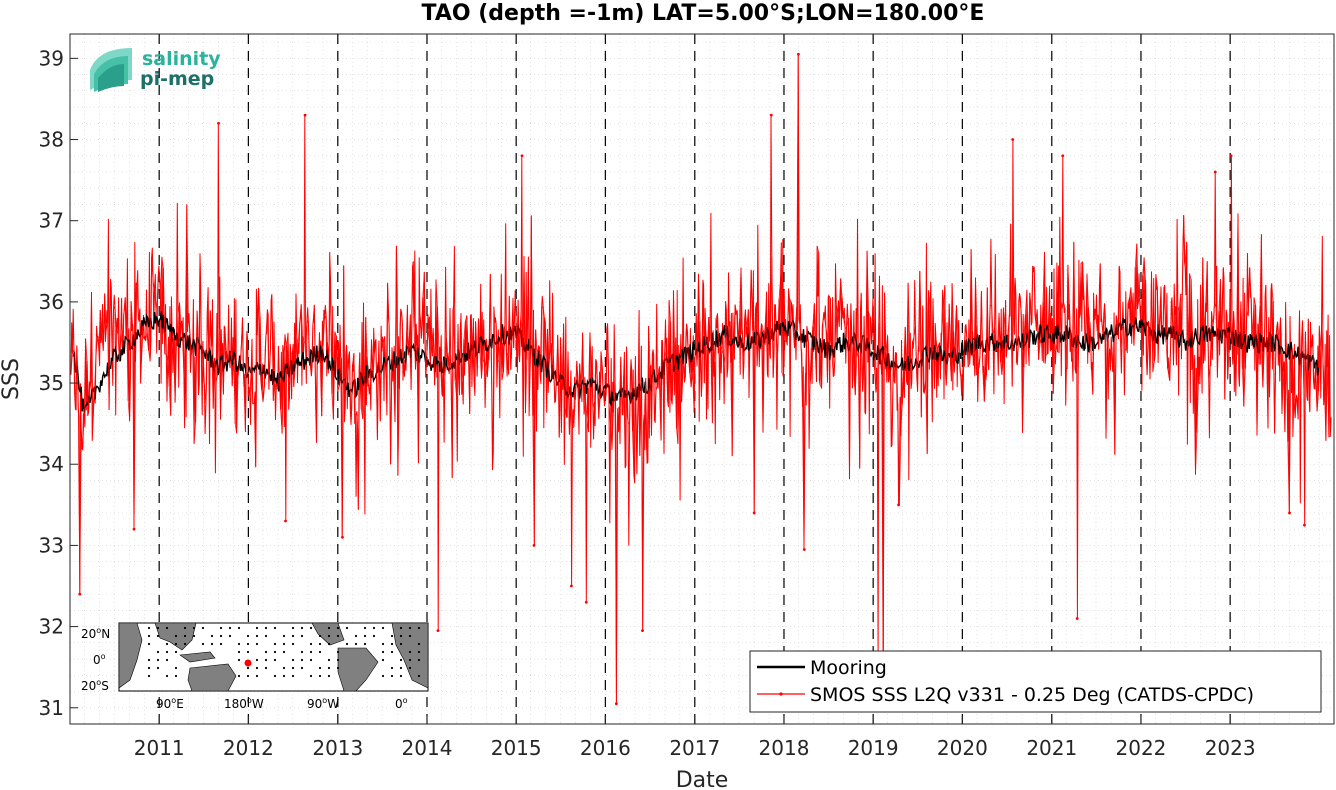 Image resolution: width=1336 pixels, height=790 pixels. I want to click on logo-text-line1: salinity, so click(181, 59).